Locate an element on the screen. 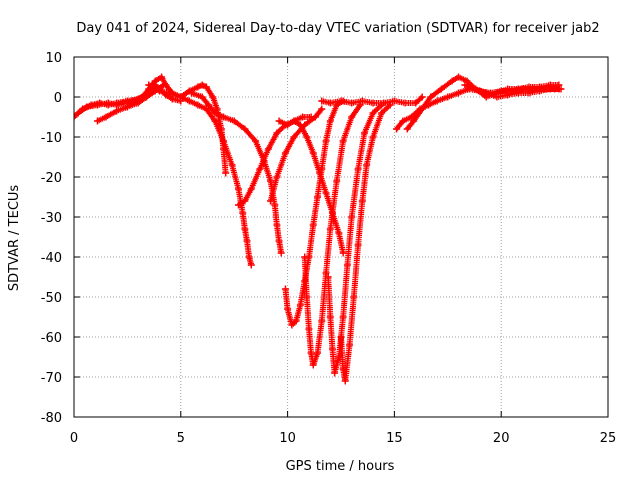 The width and height of the screenshot is (640, 484). x-tick-label: 15 is located at coordinates (394, 438).